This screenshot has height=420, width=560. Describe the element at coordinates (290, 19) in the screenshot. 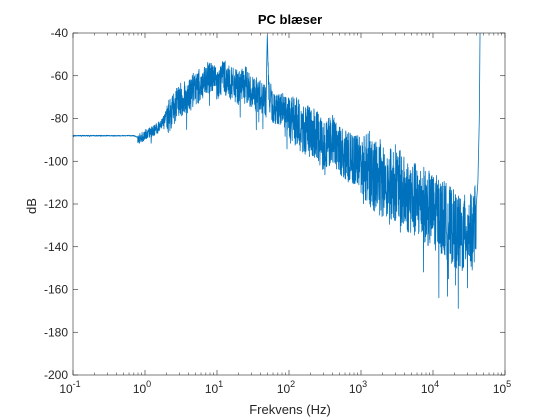

I see `chart-title: PC blæser` at that location.